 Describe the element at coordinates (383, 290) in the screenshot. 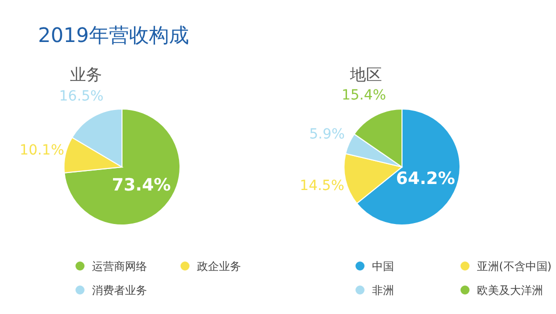

I see `legend-label: 非洲` at that location.